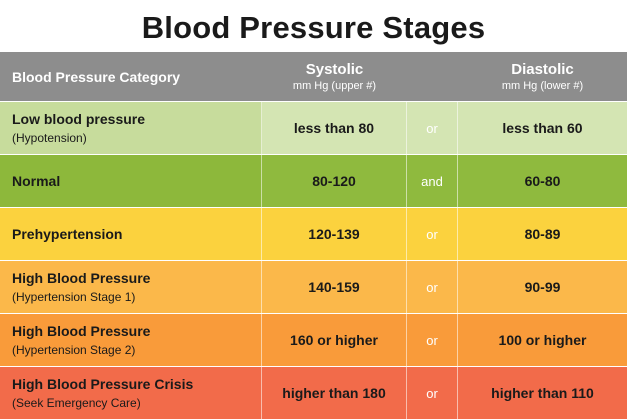 Image resolution: width=627 pixels, height=420 pixels. Describe the element at coordinates (542, 85) in the screenshot. I see `header-diastolic-unit: mm Hg (lower #)` at that location.